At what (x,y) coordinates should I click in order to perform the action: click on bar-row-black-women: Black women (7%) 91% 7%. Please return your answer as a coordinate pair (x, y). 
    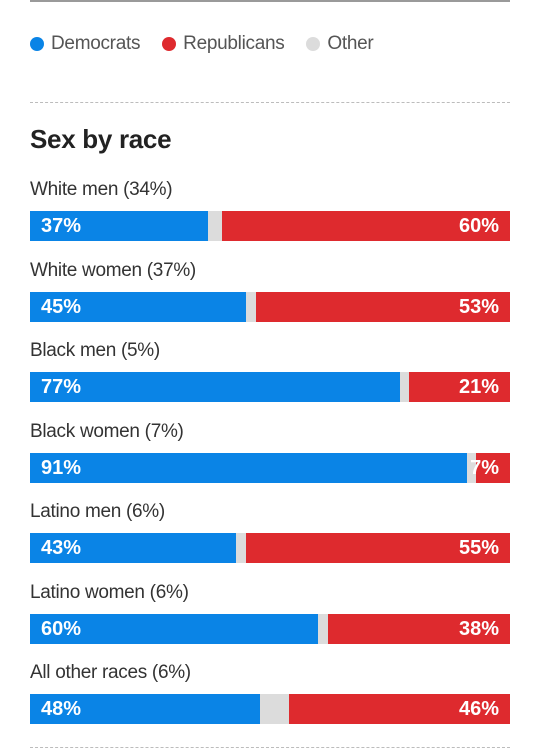
    Looking at the image, I should click on (270, 461).